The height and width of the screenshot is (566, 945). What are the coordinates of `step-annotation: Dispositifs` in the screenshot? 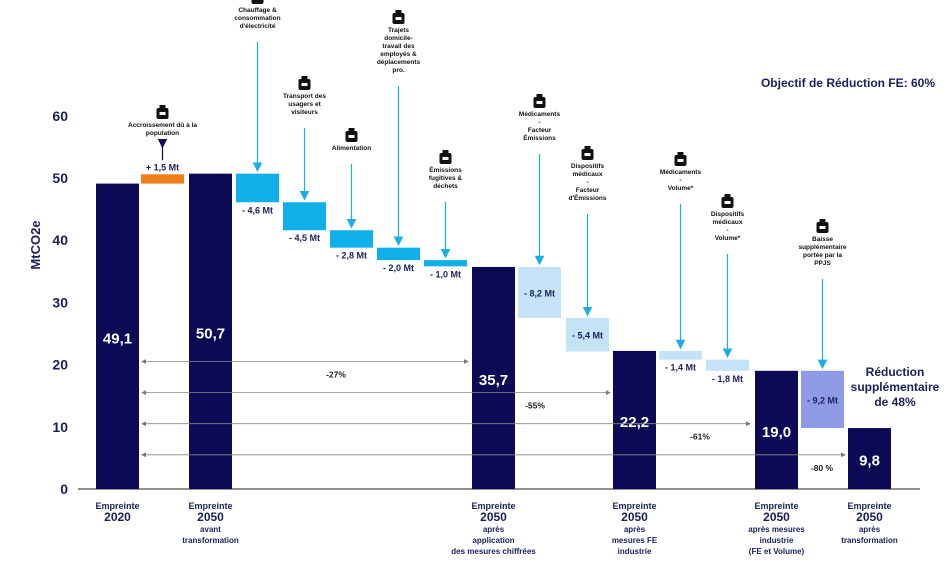 It's located at (728, 214).